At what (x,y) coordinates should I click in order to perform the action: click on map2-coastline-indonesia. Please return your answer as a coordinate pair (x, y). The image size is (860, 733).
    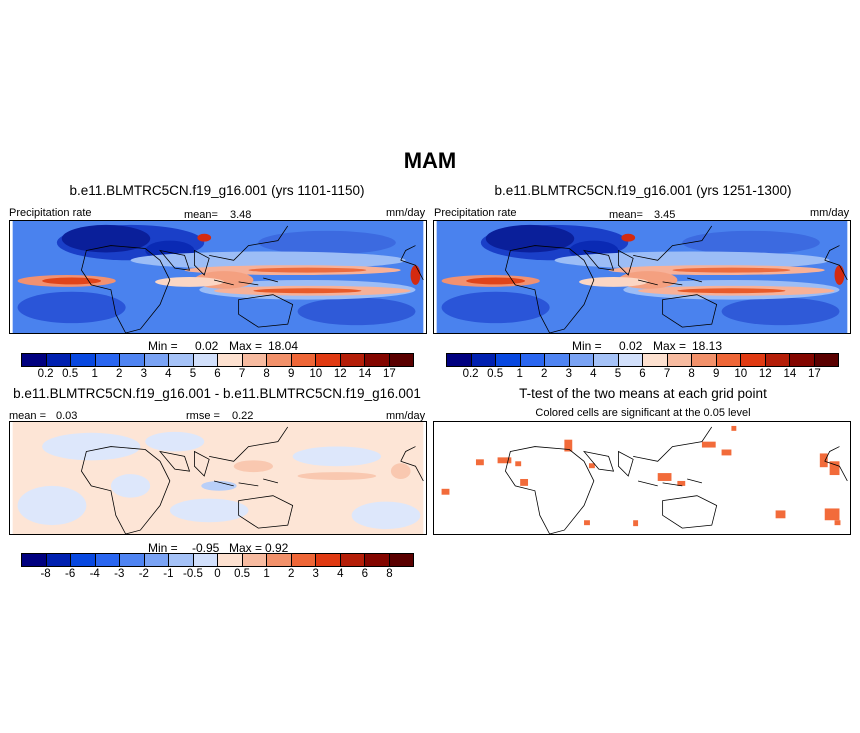
    Looking at the image, I should click on (670, 281).